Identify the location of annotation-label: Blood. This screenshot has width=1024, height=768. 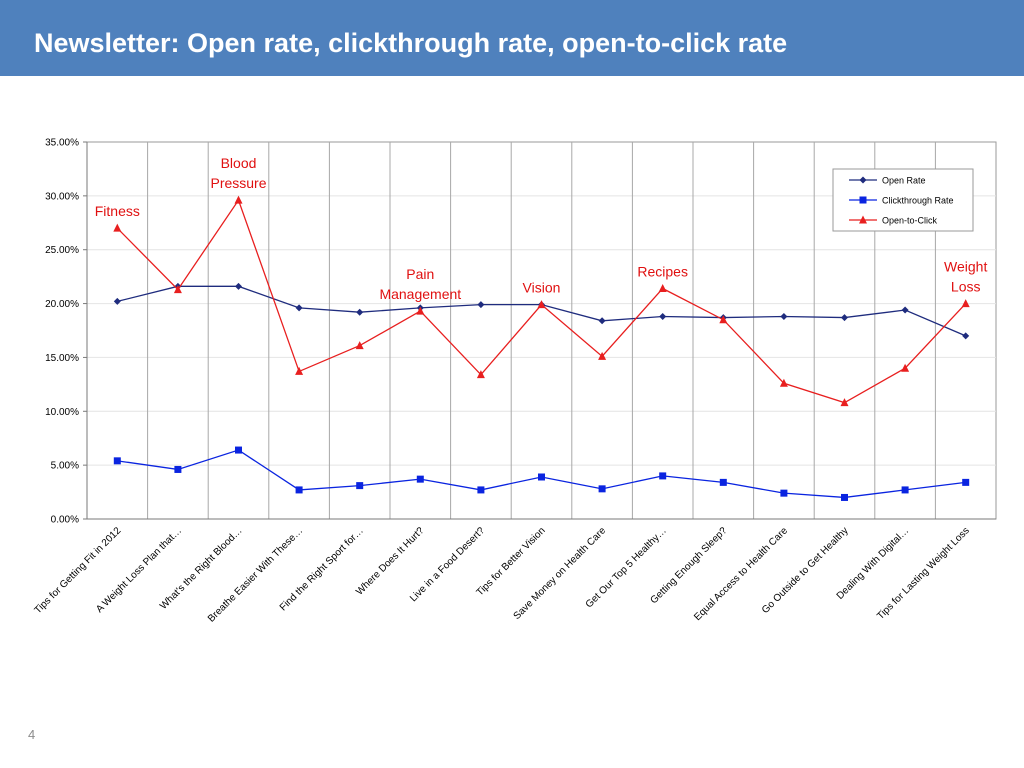
(239, 163).